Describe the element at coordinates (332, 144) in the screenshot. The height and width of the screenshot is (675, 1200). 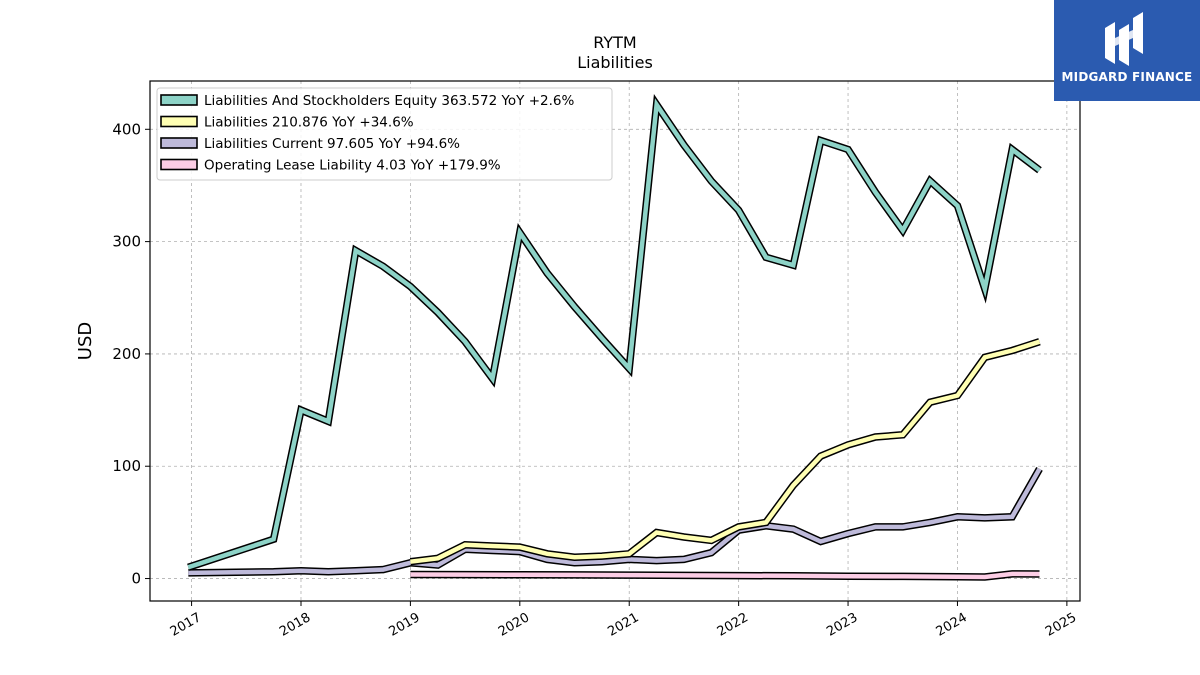
I see `legend-entry: Liabilities Current 97.605 YoY +94.6%` at that location.